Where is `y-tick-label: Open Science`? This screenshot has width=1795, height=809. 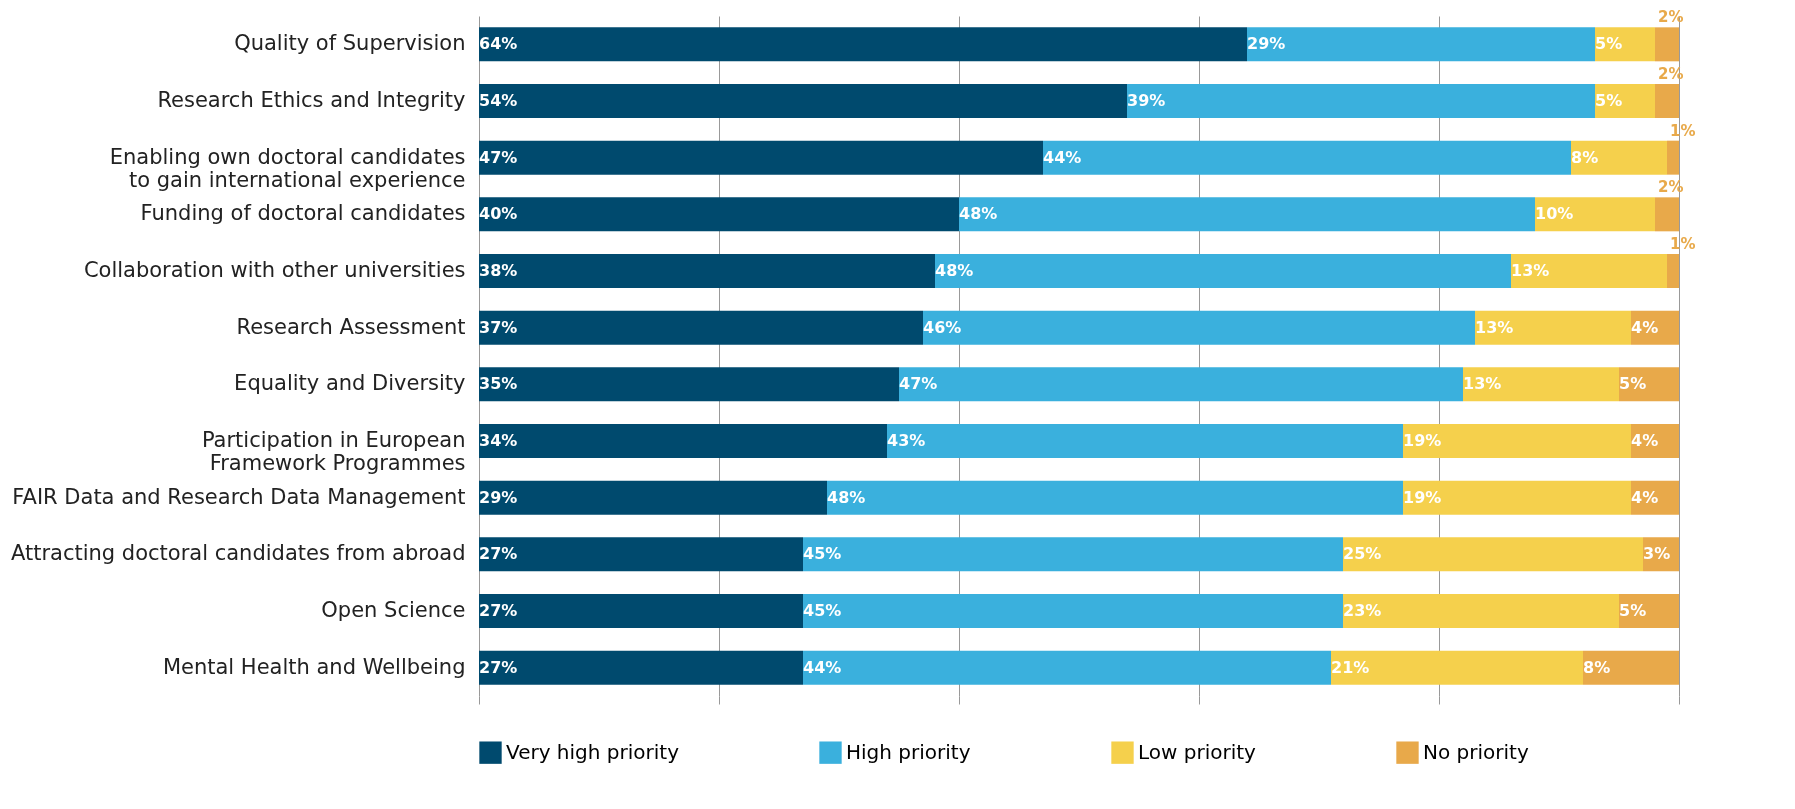 y-tick-label: Open Science is located at coordinates (393, 610).